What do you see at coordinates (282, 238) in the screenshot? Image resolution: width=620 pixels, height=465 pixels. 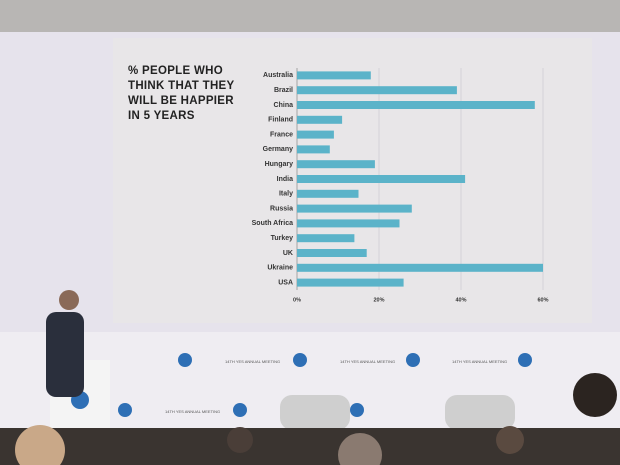 I see `y-tick-label: Turkey` at bounding box center [282, 238].